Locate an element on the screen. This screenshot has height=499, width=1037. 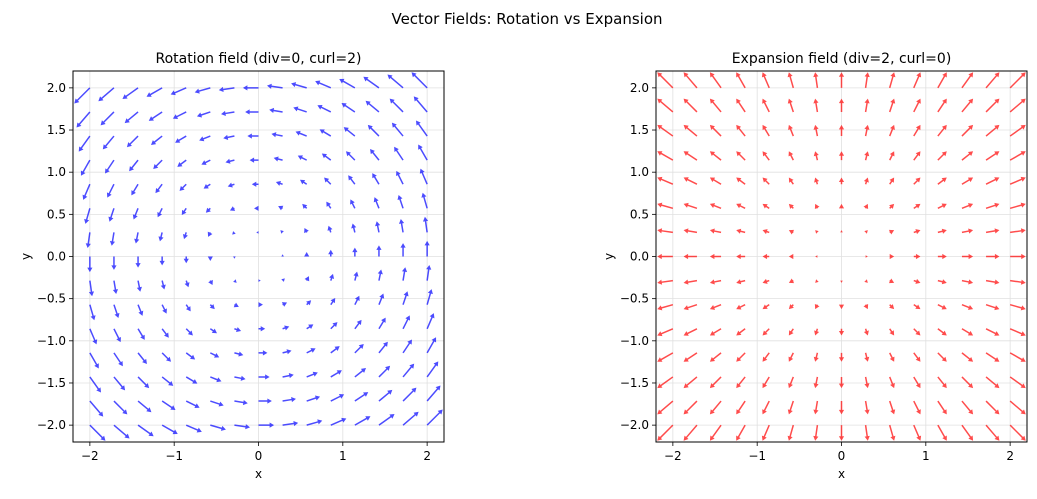
y-tick-label: 0.0 is located at coordinates (639, 257).